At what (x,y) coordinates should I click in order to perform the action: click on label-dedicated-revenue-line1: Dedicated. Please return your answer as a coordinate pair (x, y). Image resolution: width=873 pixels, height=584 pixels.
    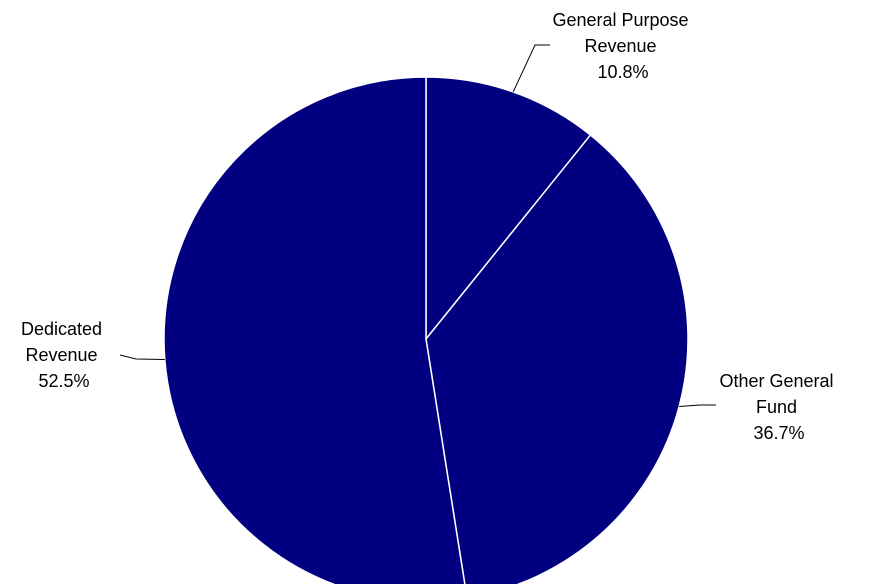
    Looking at the image, I should click on (61, 329).